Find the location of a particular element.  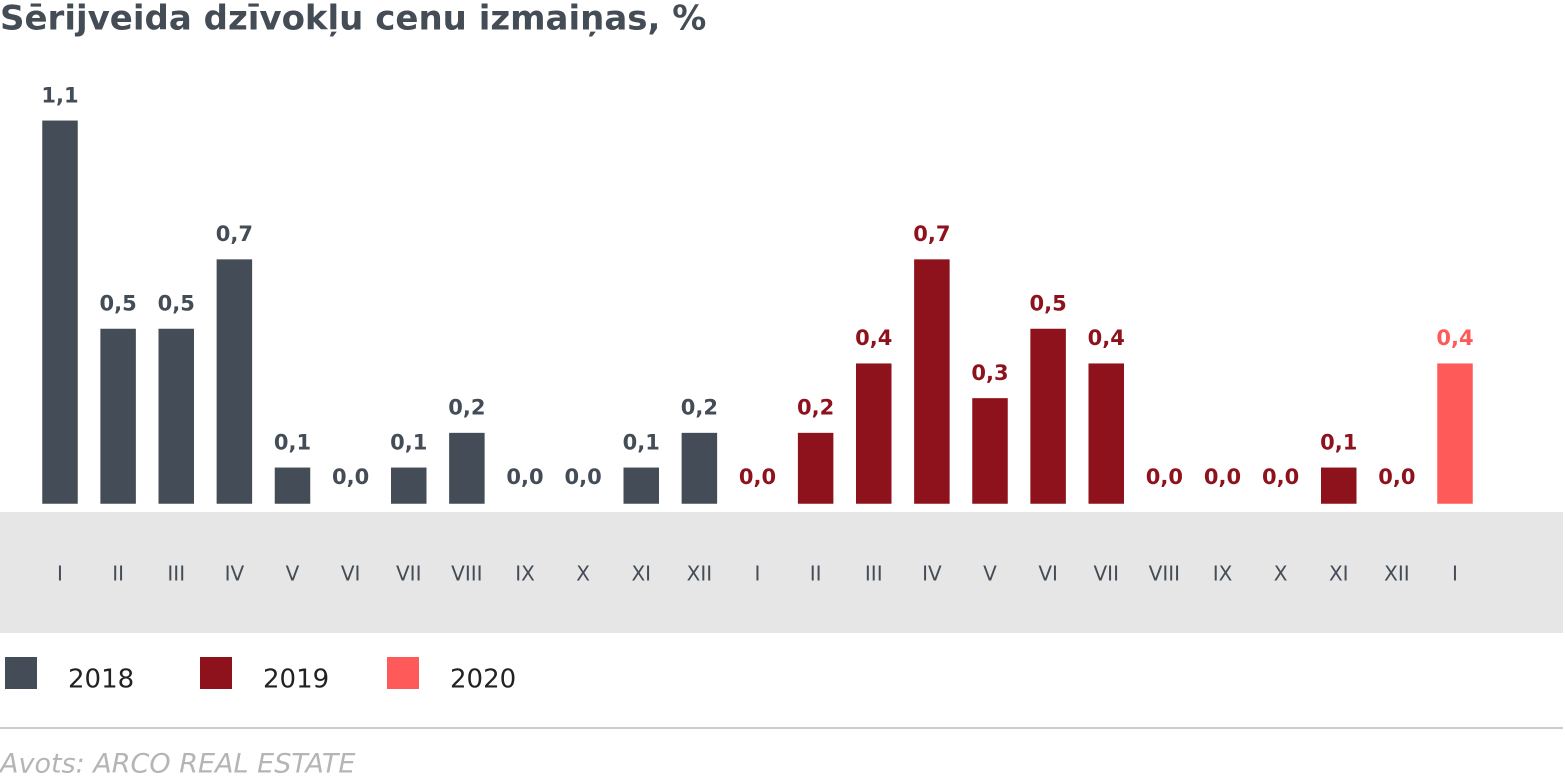

data-label: 0,3 is located at coordinates (989, 373).